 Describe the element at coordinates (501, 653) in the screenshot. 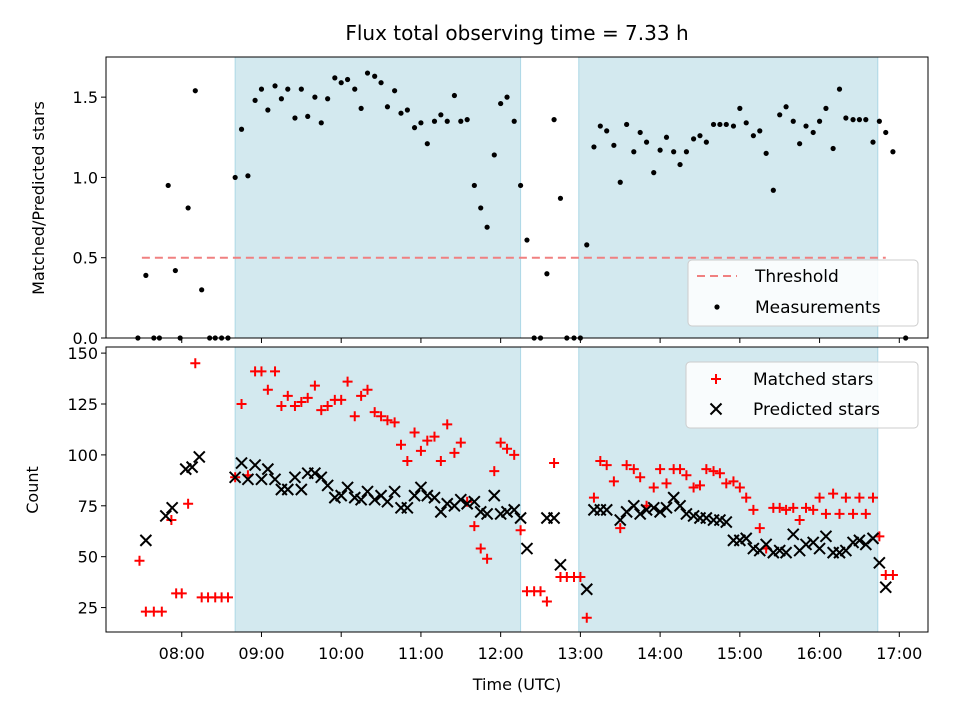

I see `x-tick-label: 12:00` at that location.